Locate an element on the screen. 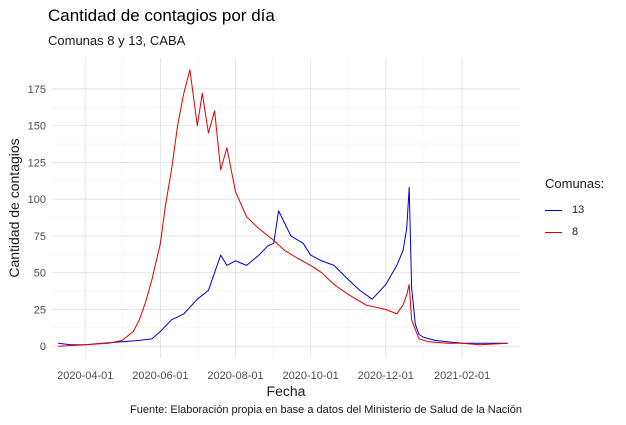  legend-item-13: 13 is located at coordinates (574, 210).